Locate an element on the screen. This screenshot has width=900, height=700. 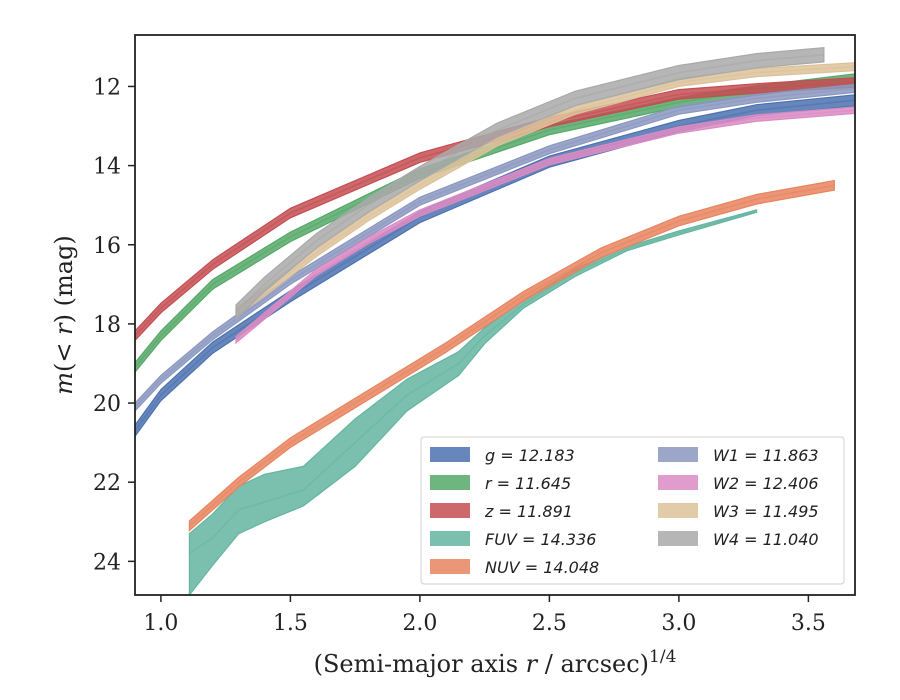
legend-label-g: g = 12.183 is located at coordinates (530, 455).